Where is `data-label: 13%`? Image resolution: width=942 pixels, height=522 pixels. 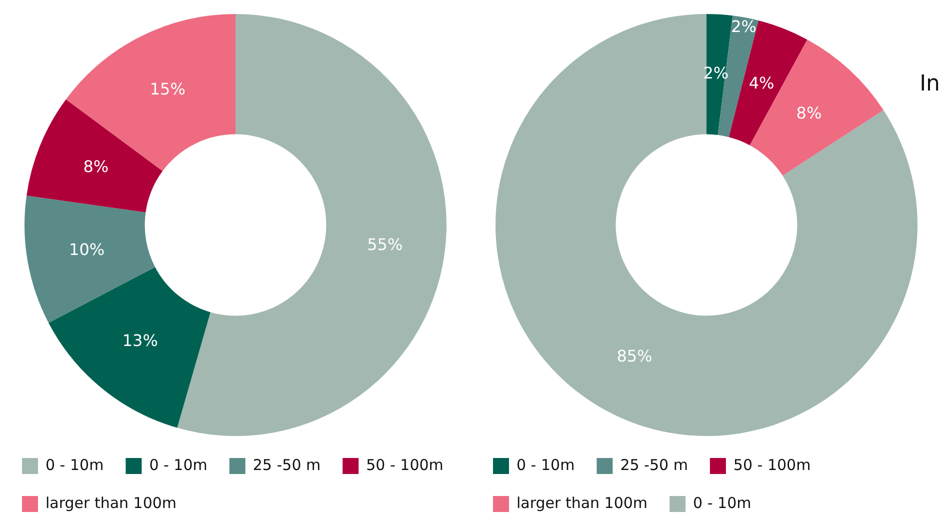
data-label: 13% is located at coordinates (140, 340).